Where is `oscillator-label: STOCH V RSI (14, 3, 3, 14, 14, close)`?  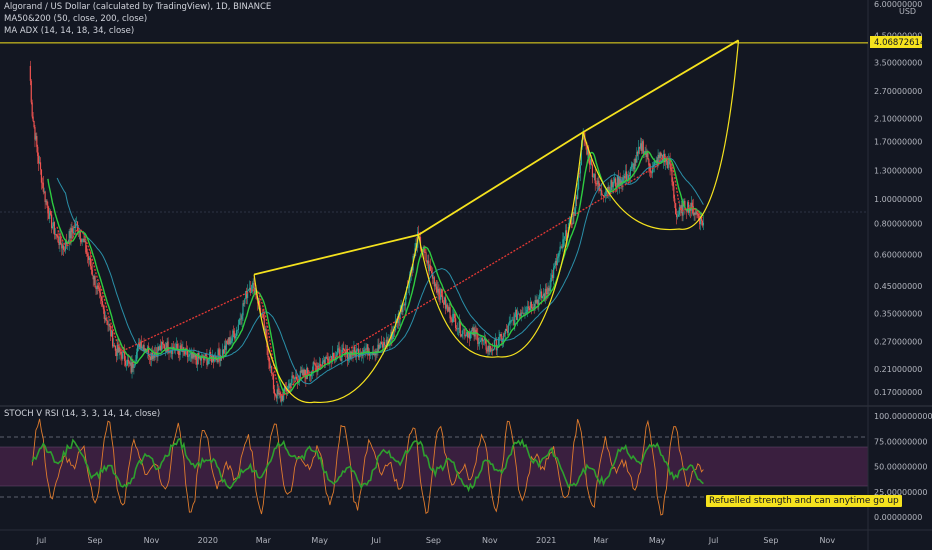
oscillator-label: STOCH V RSI (14, 3, 3, 14, 14, close) is located at coordinates (82, 414).